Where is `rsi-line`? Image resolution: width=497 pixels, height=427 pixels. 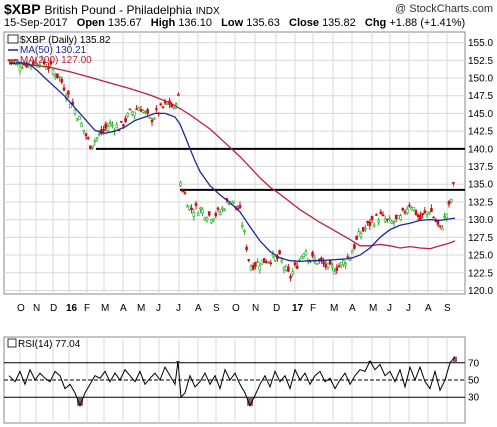
rsi-line is located at coordinates (232, 382).